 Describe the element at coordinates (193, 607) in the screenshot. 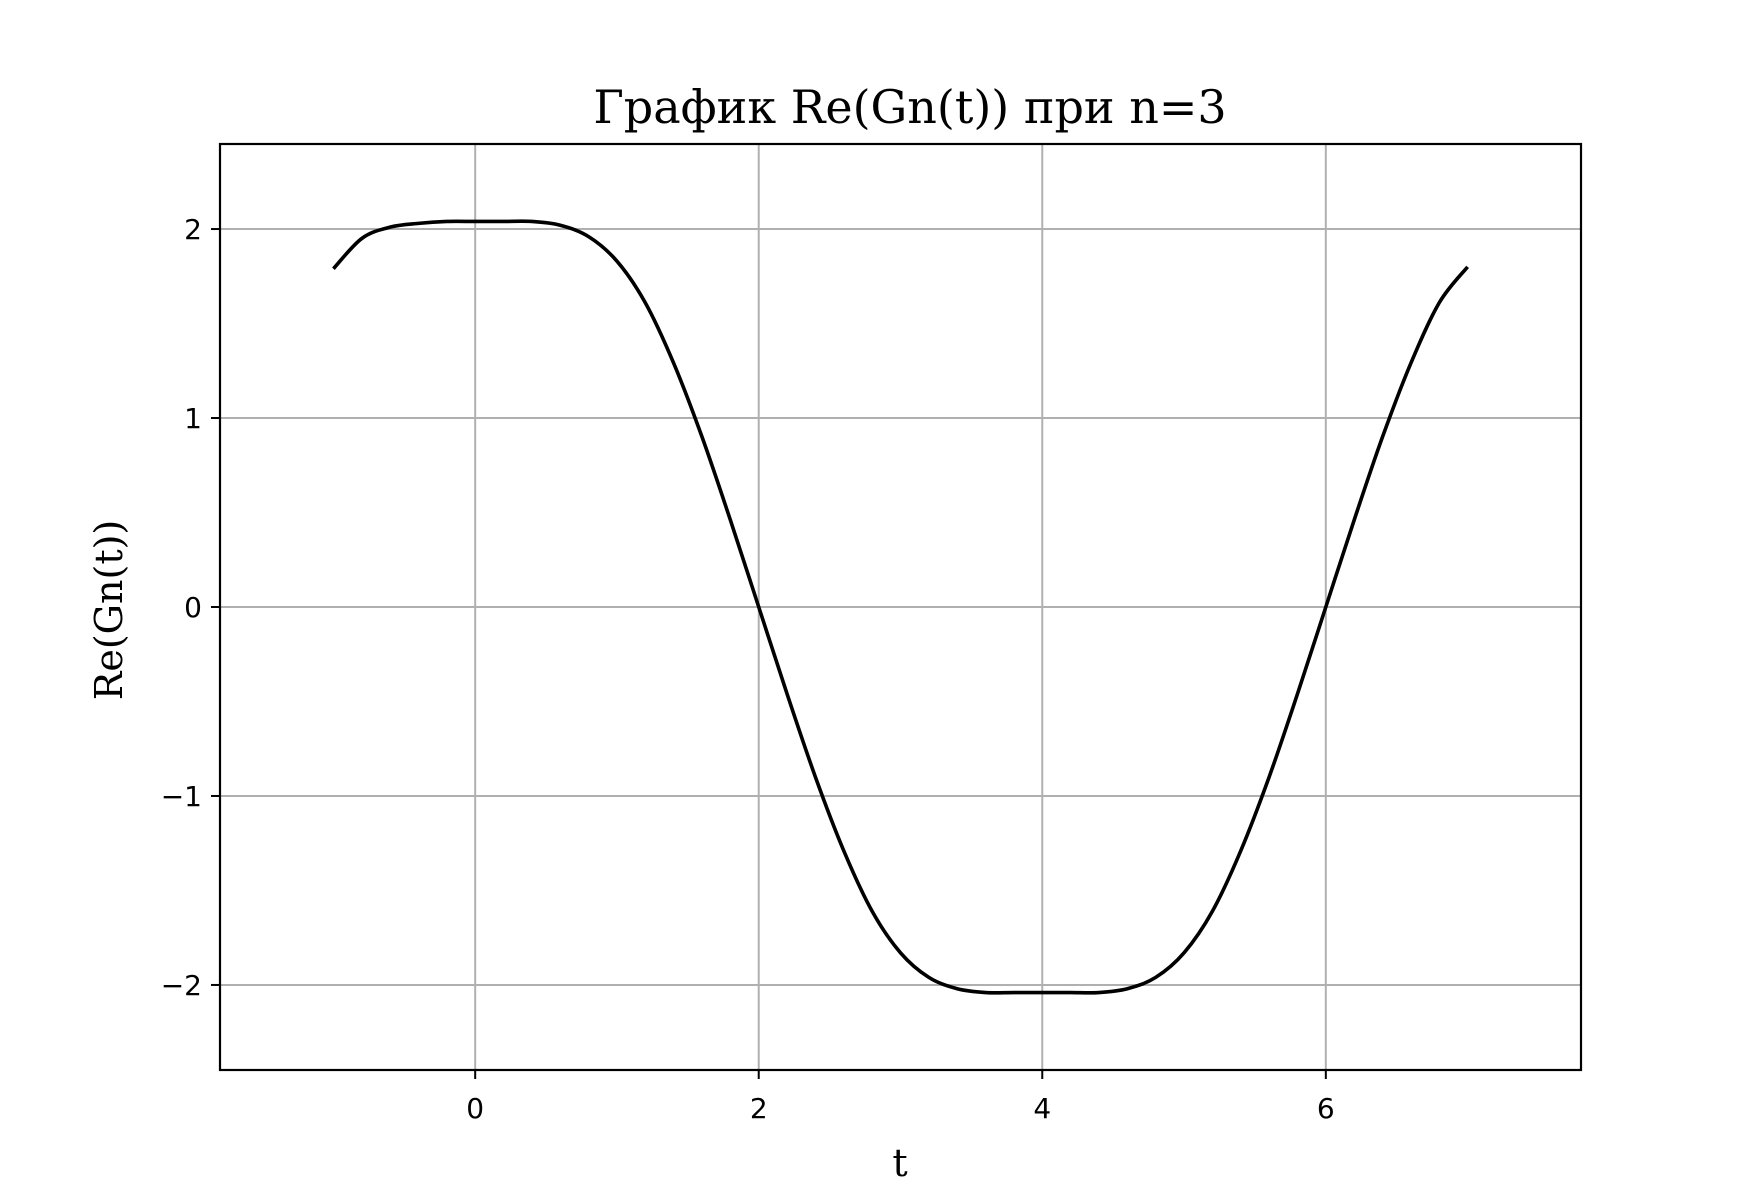

I see `y-tick-label: 0` at that location.